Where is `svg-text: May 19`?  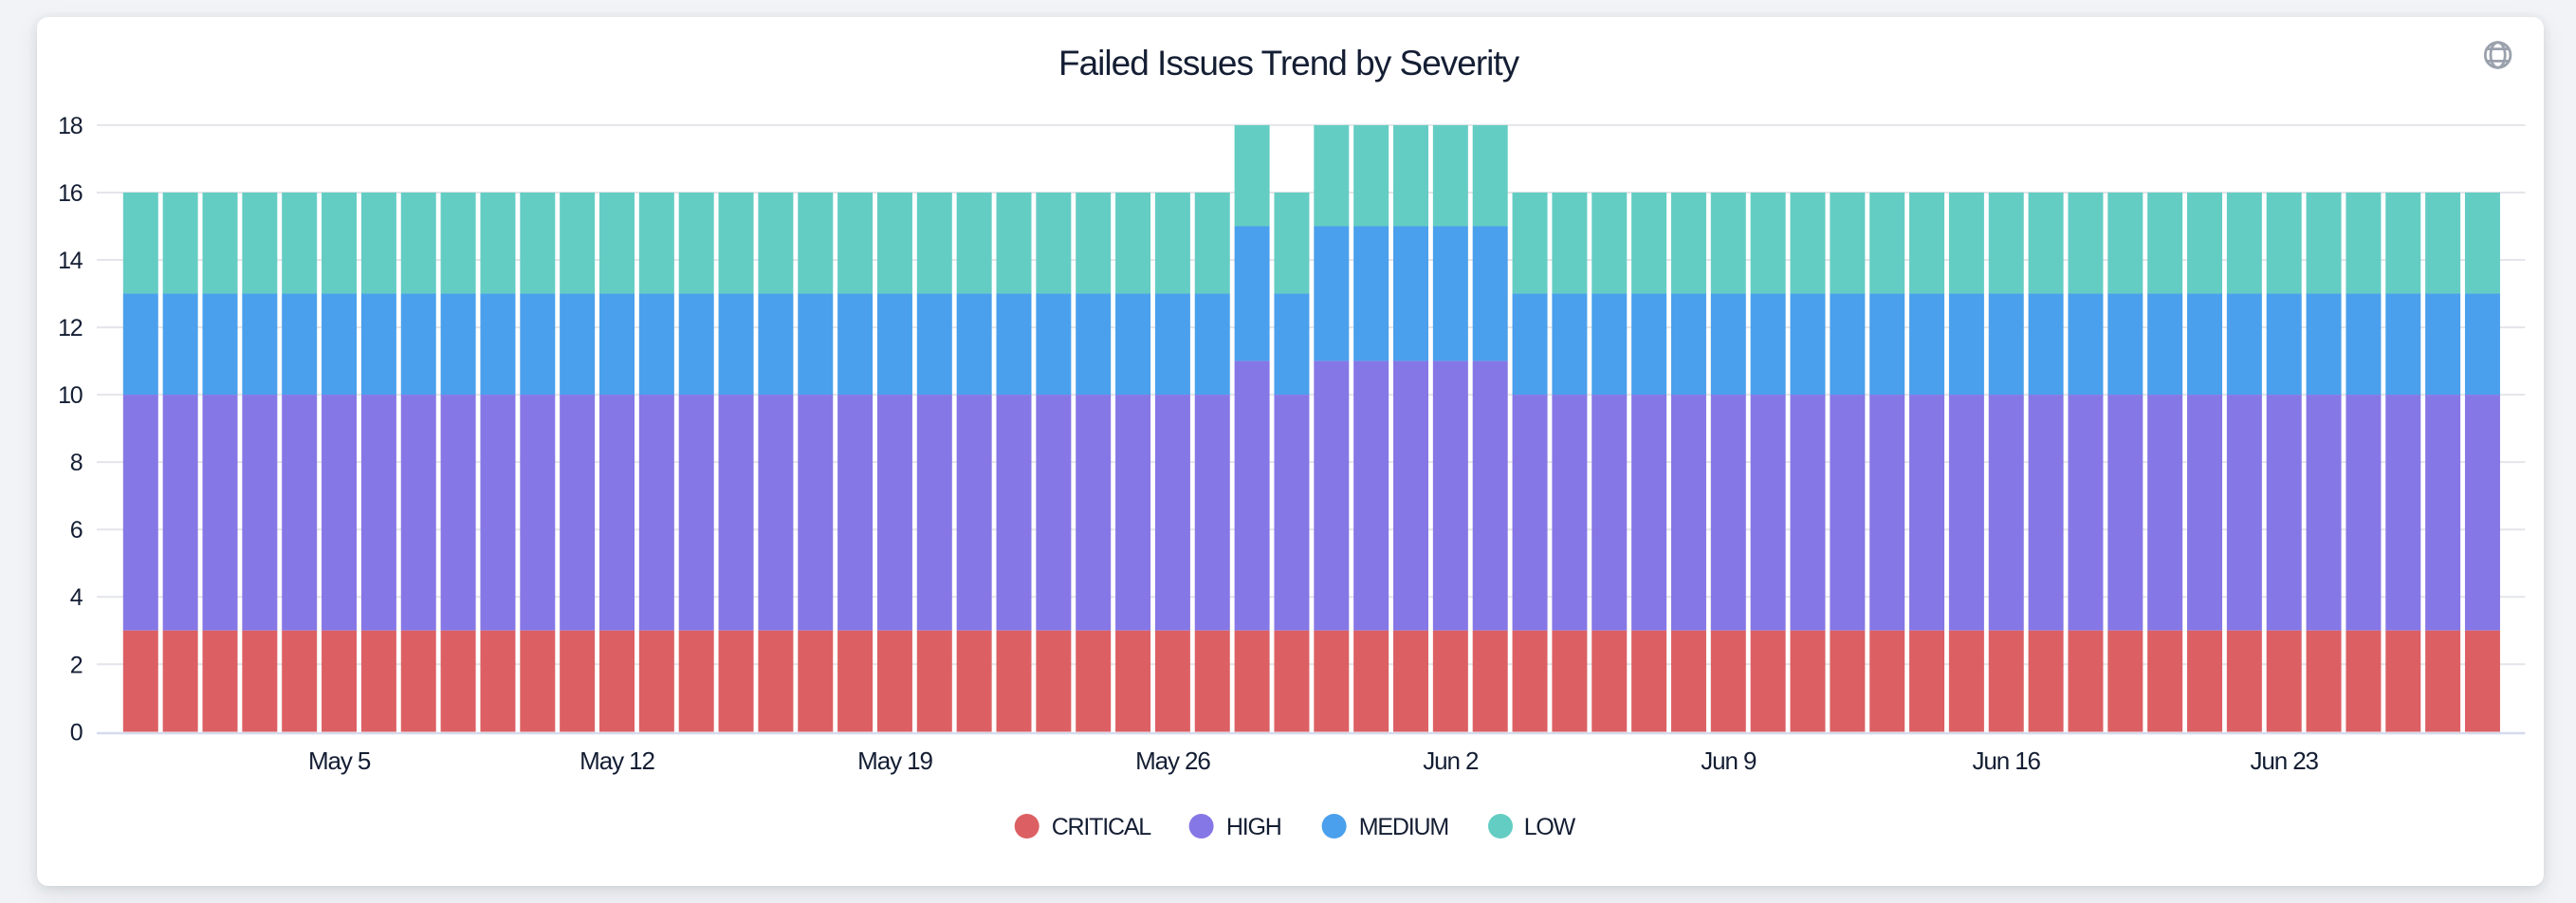 svg-text: May 19 is located at coordinates (894, 760).